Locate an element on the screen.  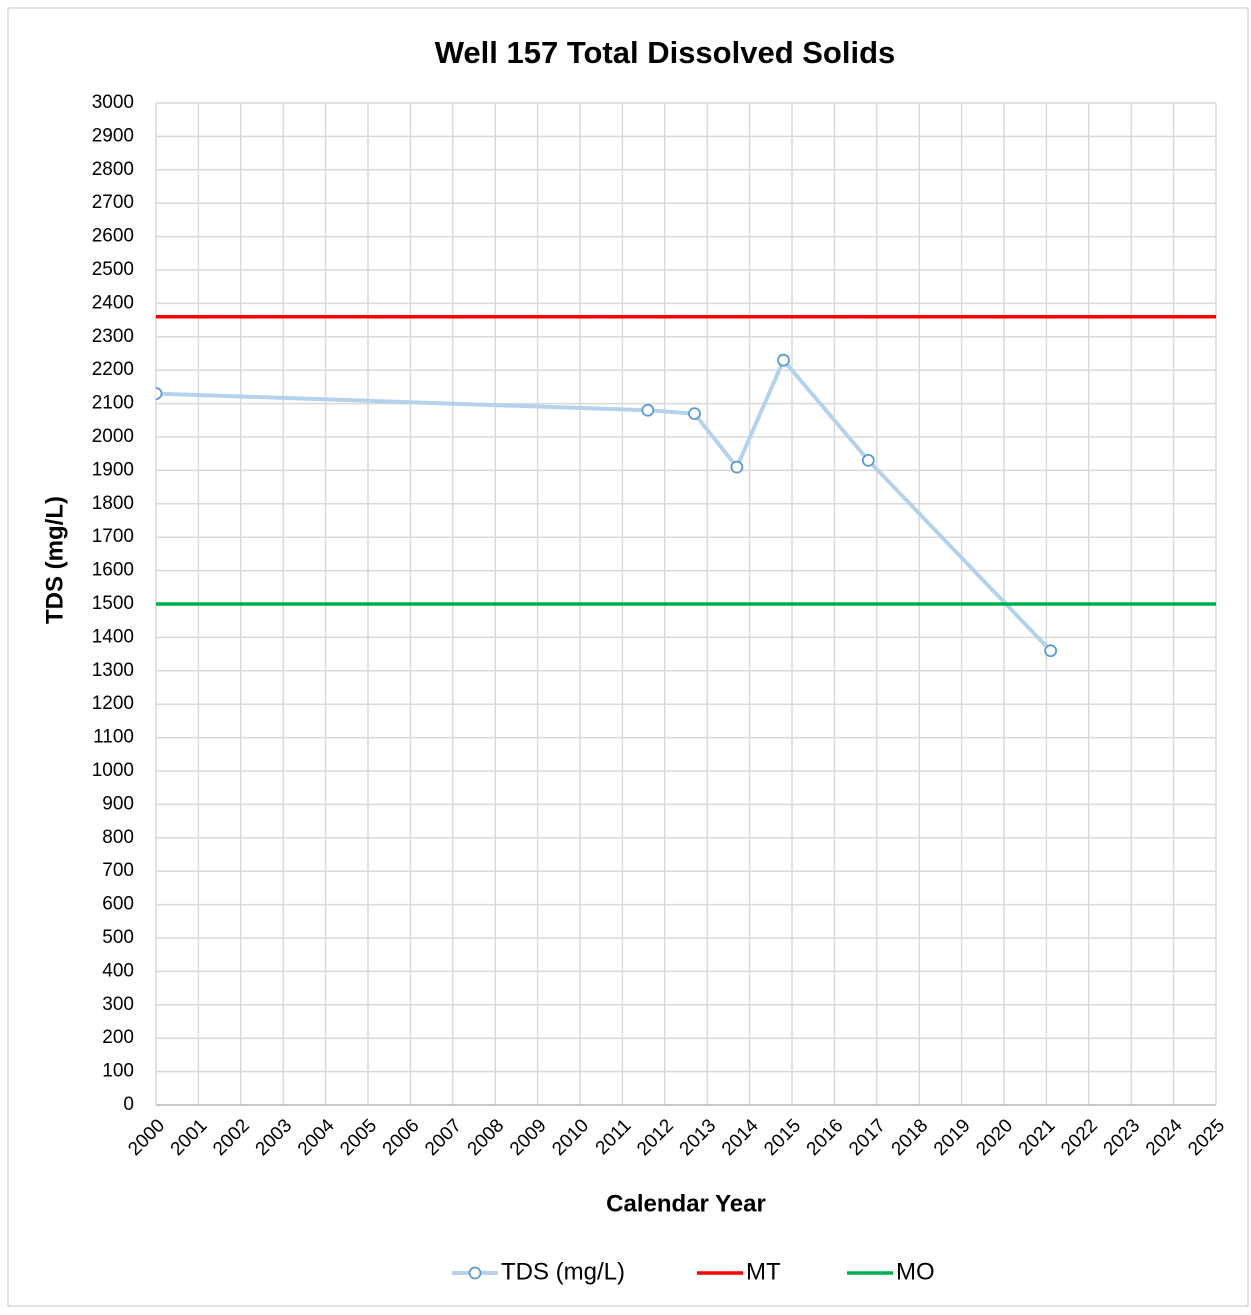
y-tick-label: 800 is located at coordinates (118, 837).